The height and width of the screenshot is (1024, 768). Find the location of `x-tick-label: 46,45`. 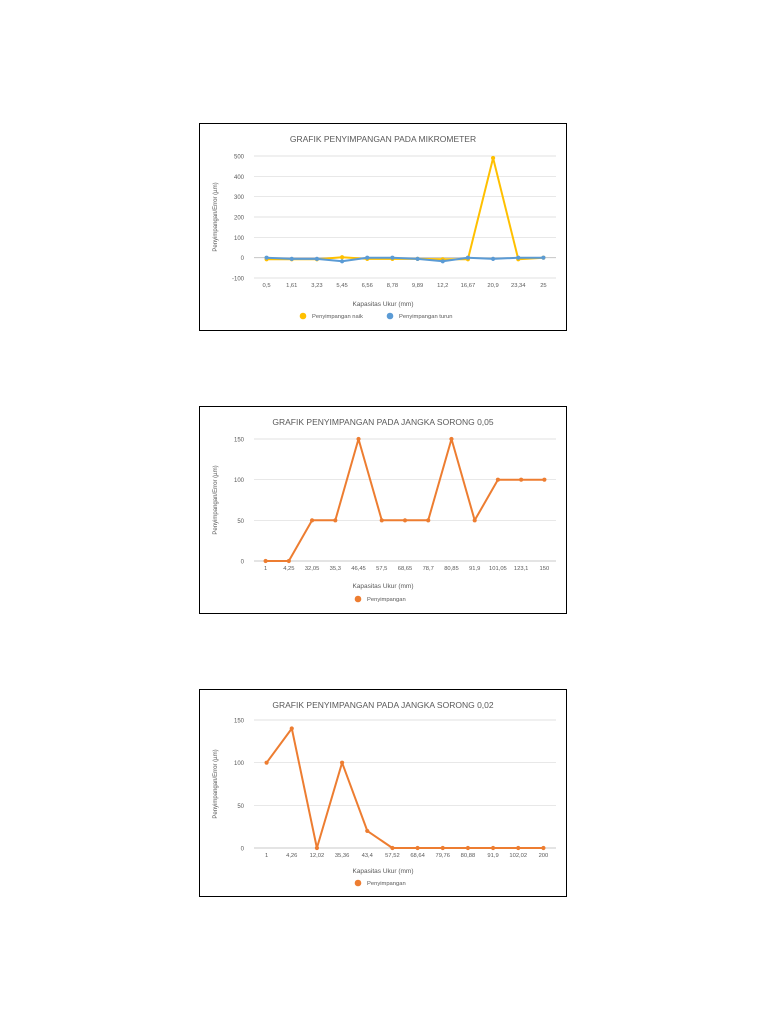

x-tick-label: 46,45 is located at coordinates (358, 569).